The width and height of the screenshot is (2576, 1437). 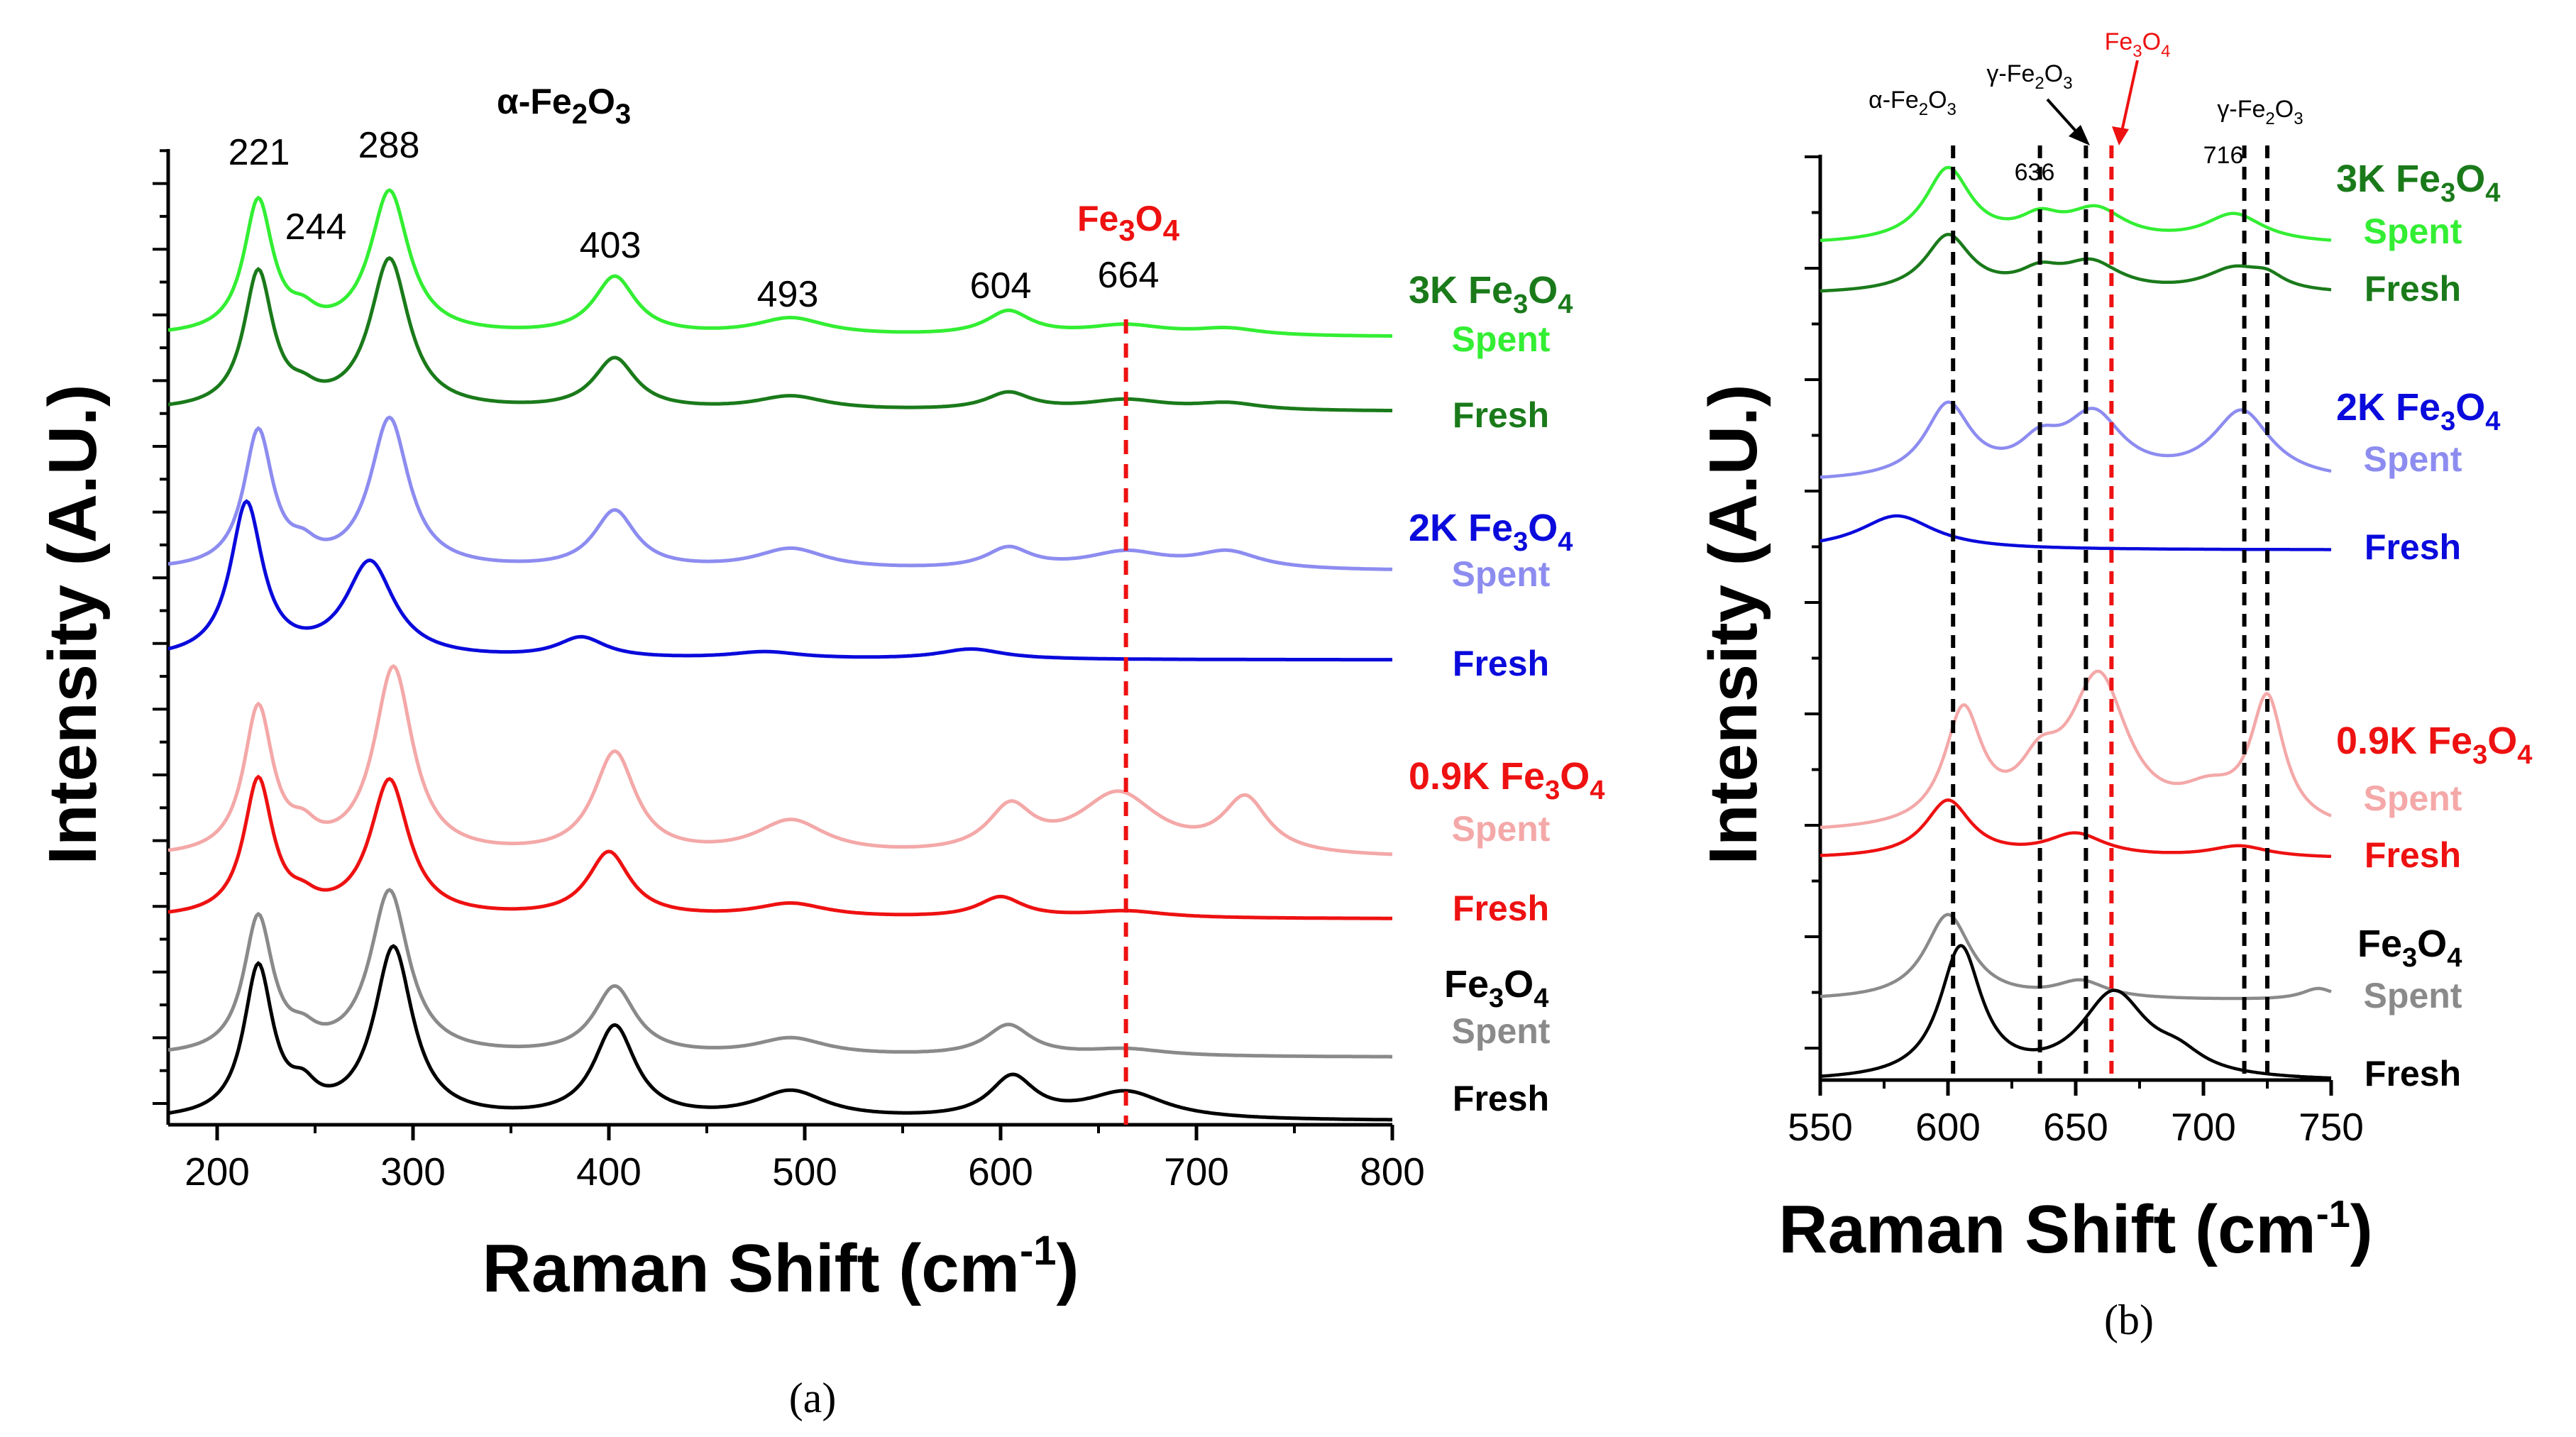 I want to click on a-y-label: Intensity (A.U.), so click(x=73, y=624).